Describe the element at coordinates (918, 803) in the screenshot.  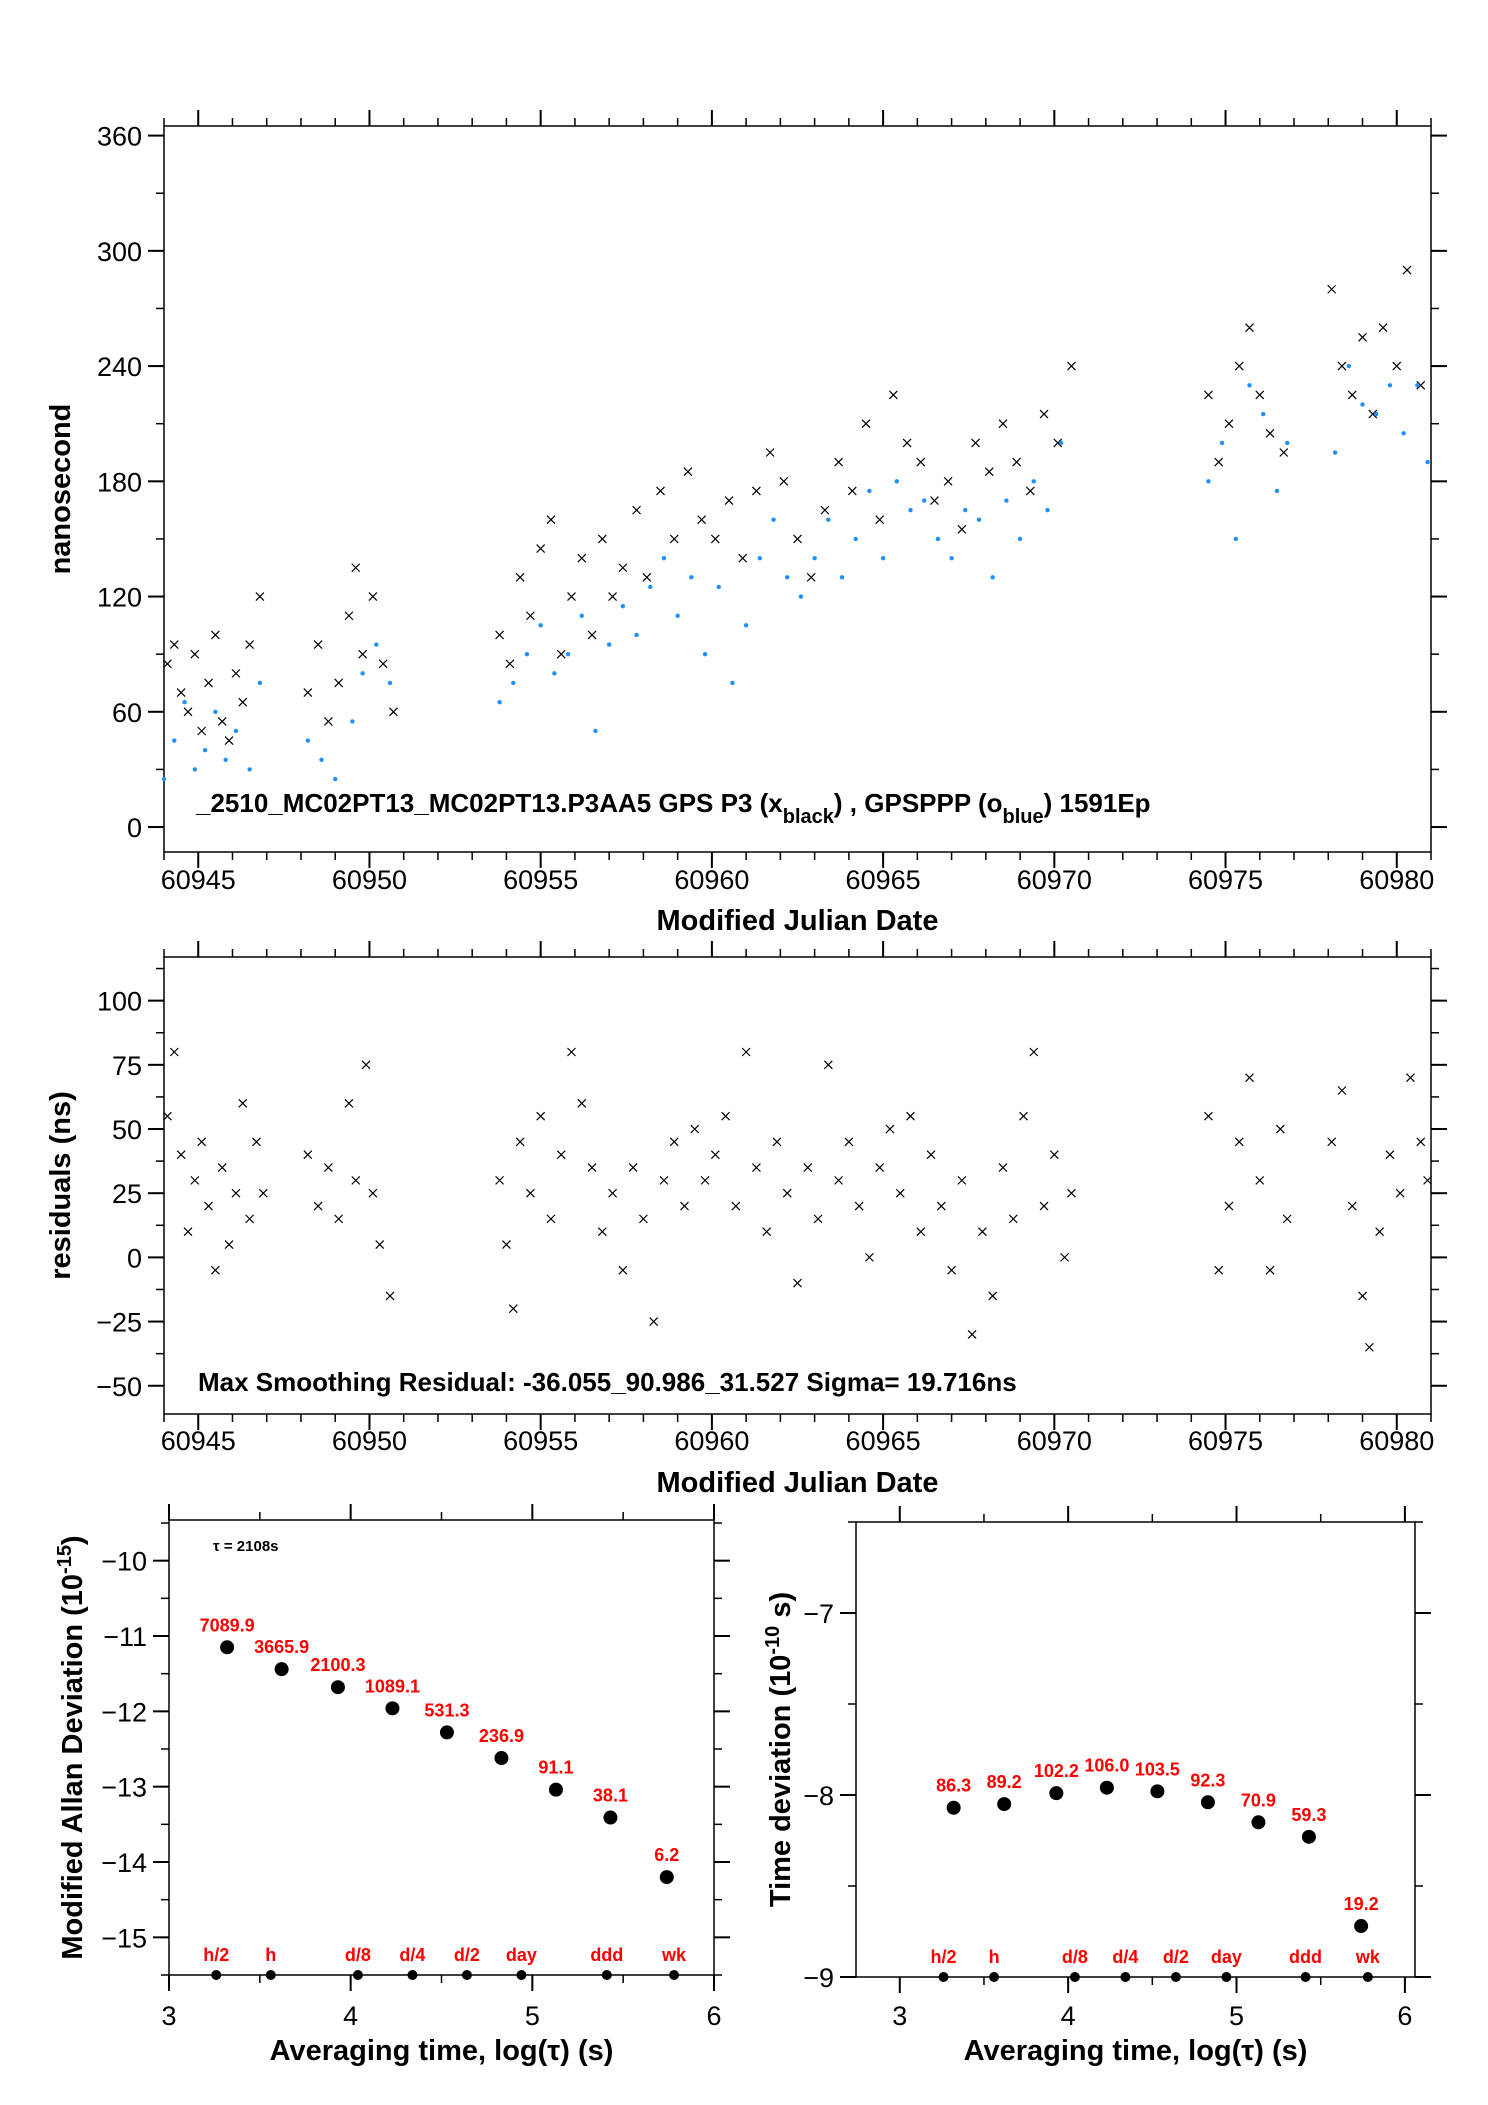
I see `title-part: ) , GPSPPP (o` at that location.